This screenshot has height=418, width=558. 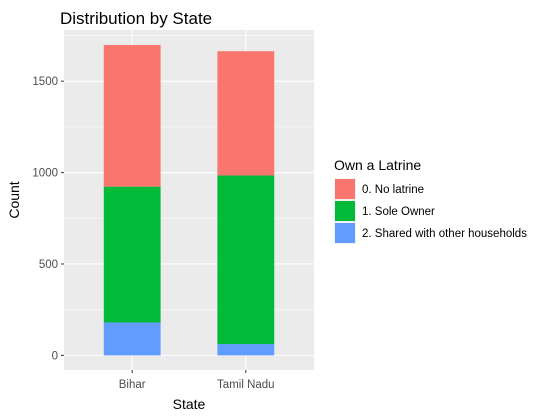 I want to click on legend-label: 1. Sole Owner, so click(x=398, y=212).